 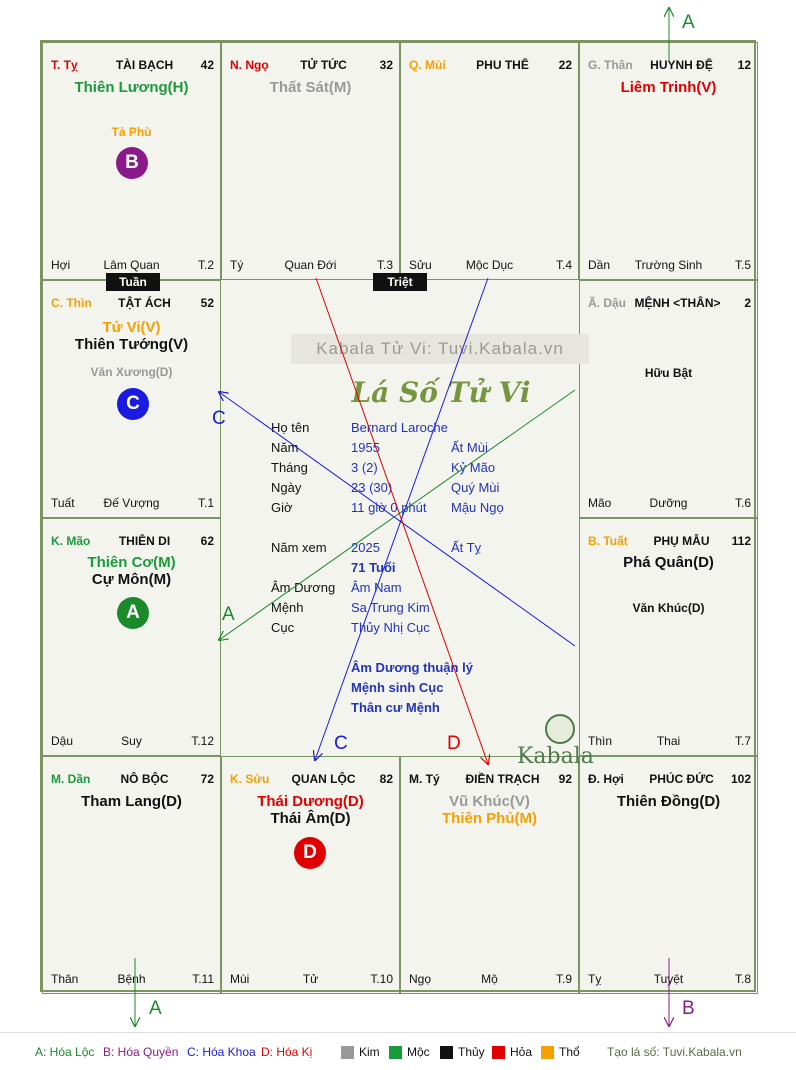 What do you see at coordinates (563, 979) in the screenshot?
I see `cell-age: T.9` at bounding box center [563, 979].